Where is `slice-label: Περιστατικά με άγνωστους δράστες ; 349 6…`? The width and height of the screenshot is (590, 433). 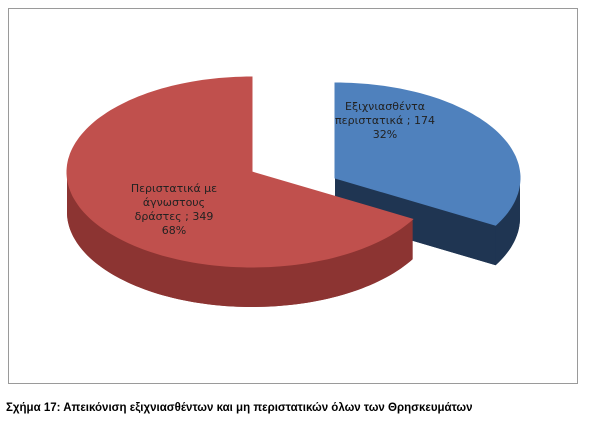
slice-label: Περιστατικά με άγνωστους δράστες ; 349 6… is located at coordinates (174, 210).